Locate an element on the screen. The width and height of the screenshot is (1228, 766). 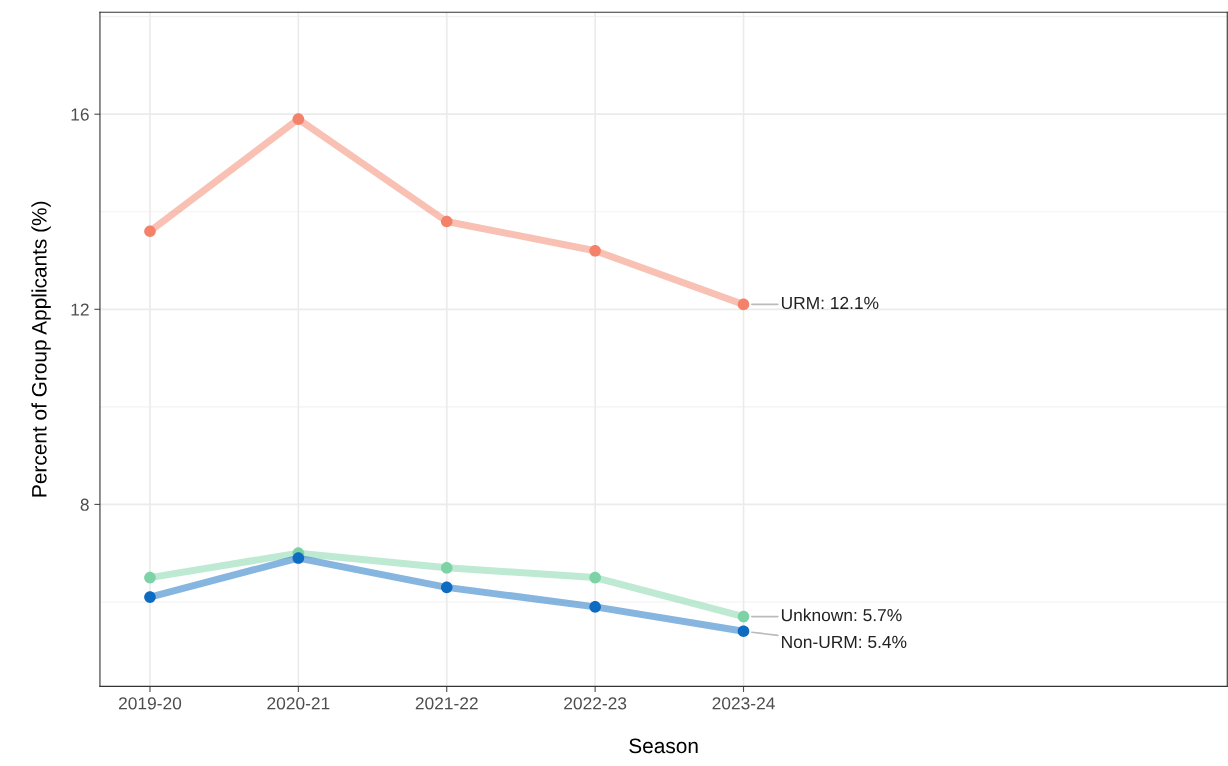
x-tick-label: 2020-21 is located at coordinates (298, 703).